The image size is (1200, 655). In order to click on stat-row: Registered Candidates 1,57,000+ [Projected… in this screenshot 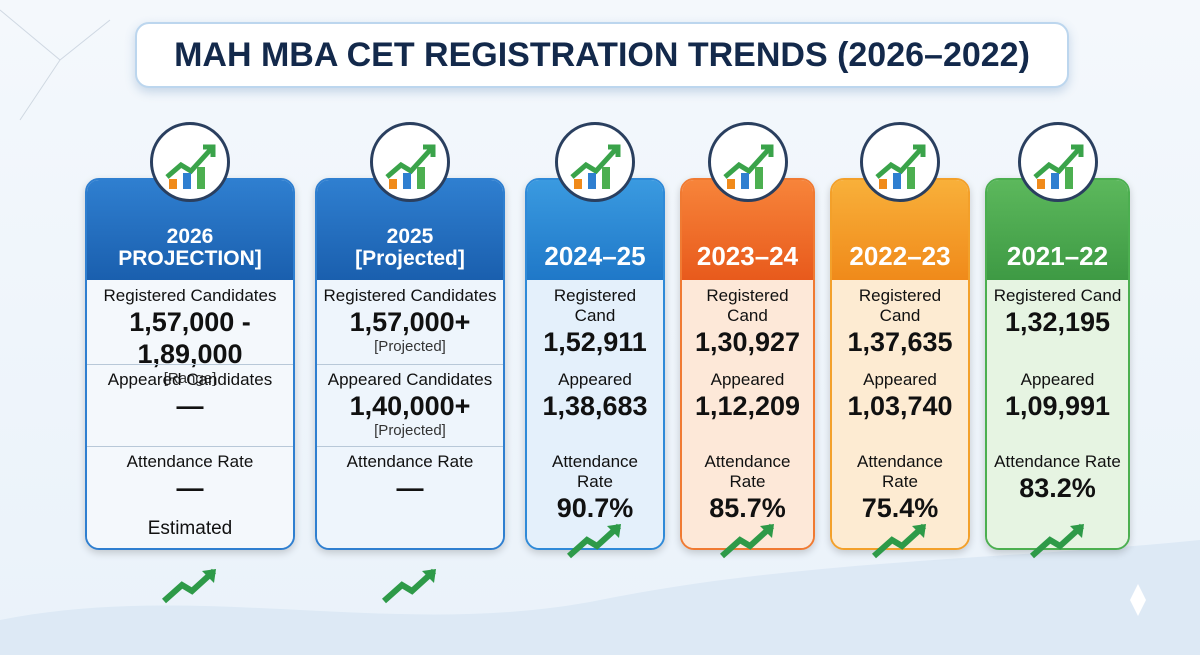, I will do `click(410, 320)`.